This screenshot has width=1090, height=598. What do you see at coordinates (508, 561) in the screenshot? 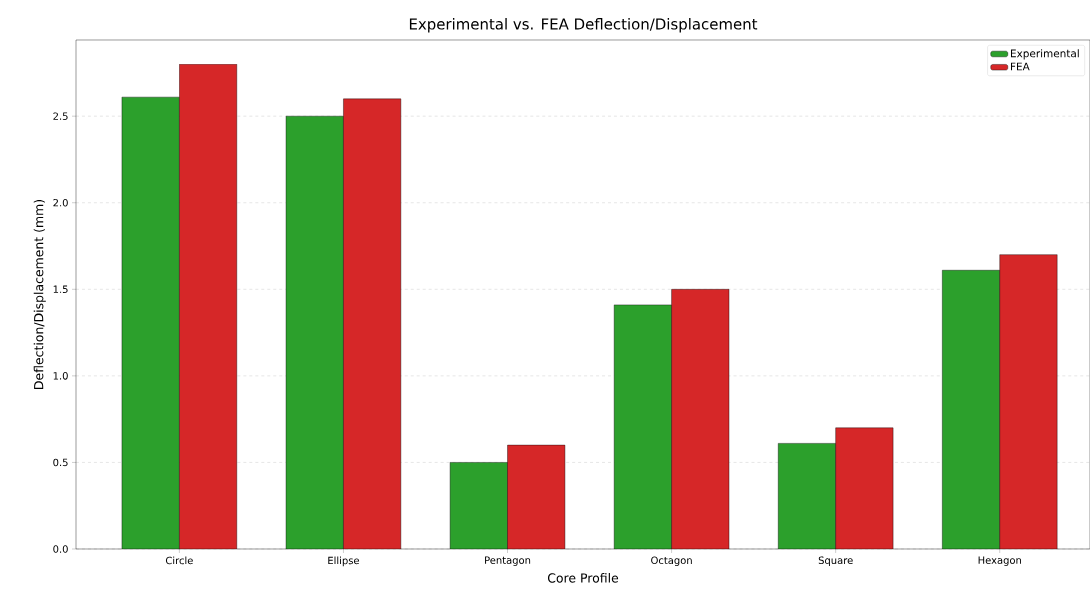
I see `x-tick-label: Pentagon` at bounding box center [508, 561].